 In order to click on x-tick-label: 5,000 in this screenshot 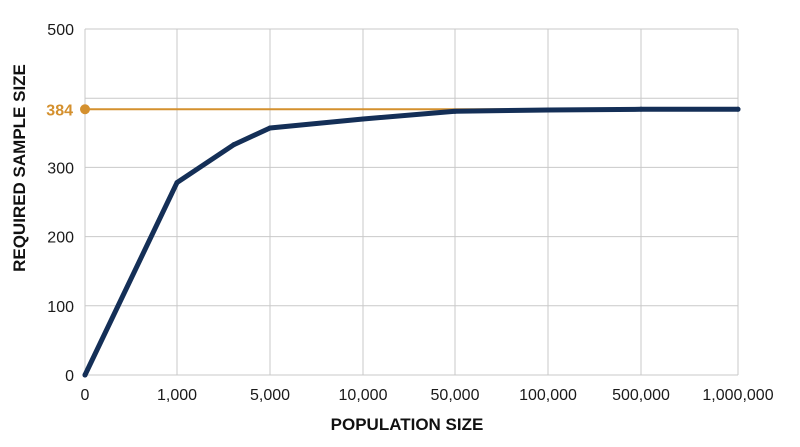, I will do `click(270, 395)`.